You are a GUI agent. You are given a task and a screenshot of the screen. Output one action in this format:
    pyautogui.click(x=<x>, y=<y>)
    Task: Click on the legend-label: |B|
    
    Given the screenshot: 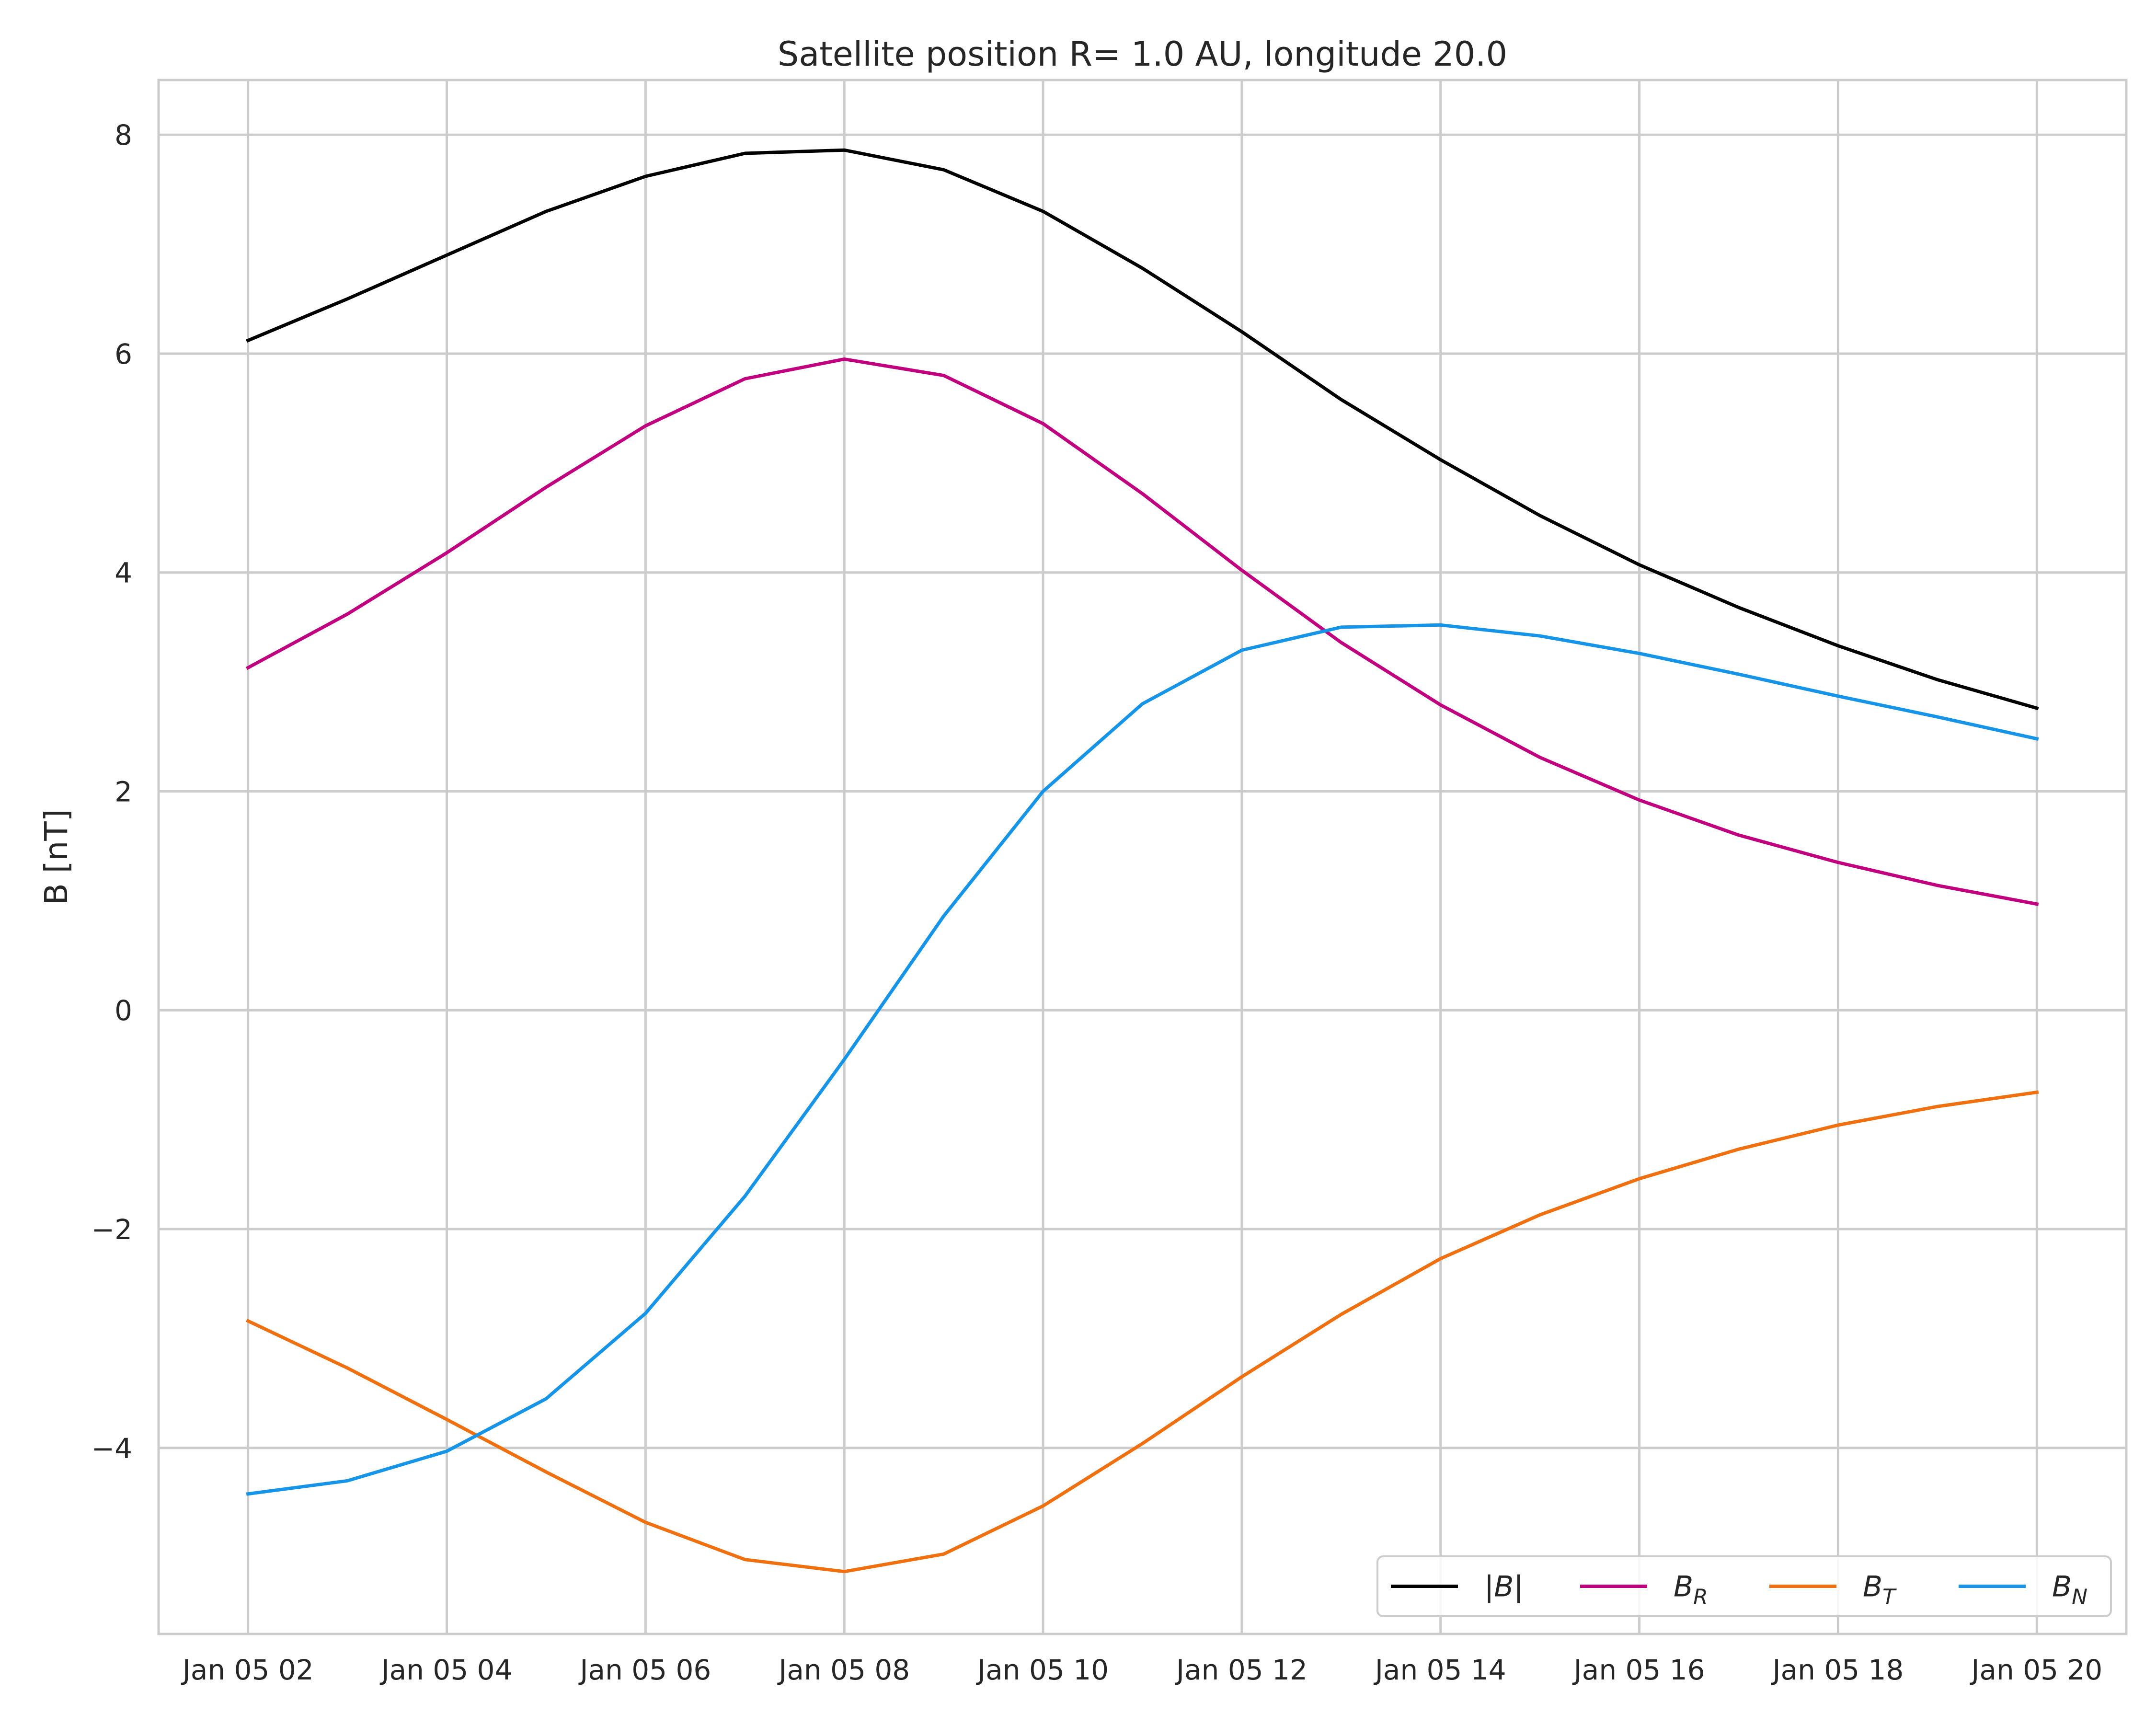 What is the action you would take?
    pyautogui.click(x=1504, y=1587)
    